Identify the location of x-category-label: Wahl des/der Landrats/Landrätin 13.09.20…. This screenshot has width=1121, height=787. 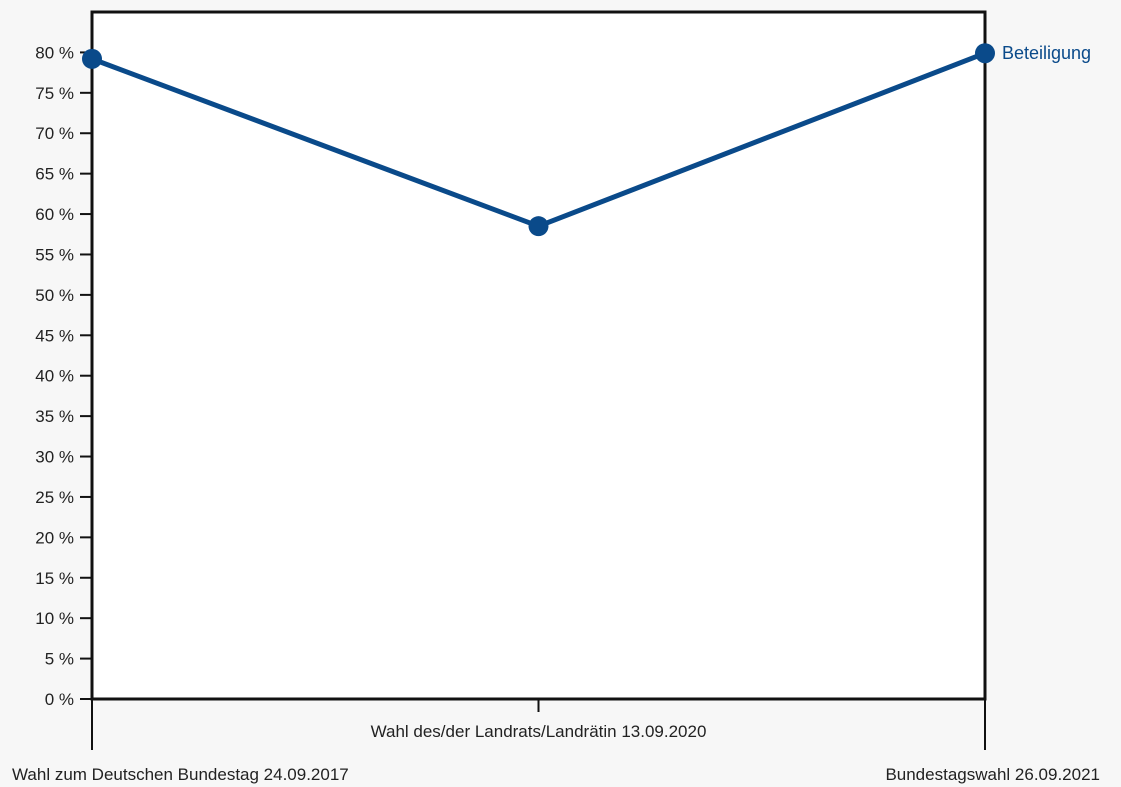
(539, 731).